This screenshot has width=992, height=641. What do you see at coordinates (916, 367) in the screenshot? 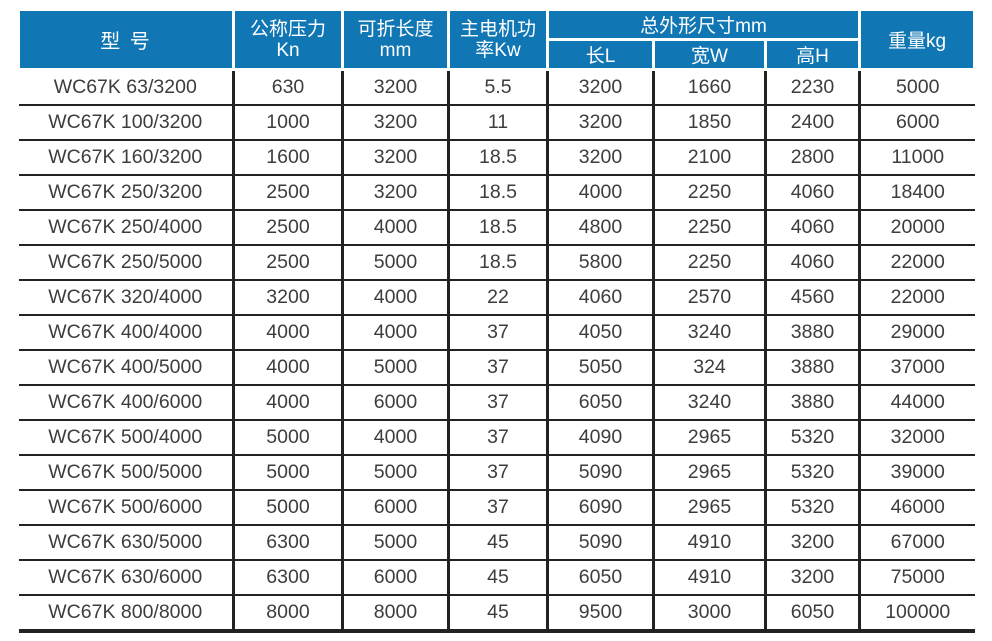
I see `cell-weight-kg: 37000` at bounding box center [916, 367].